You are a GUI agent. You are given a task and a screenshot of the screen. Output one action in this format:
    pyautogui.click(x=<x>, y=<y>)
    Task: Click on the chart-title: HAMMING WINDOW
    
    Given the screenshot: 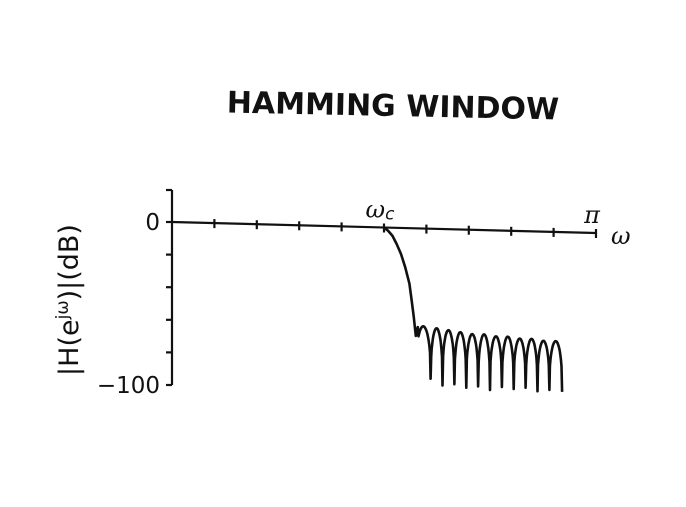 What is the action you would take?
    pyautogui.click(x=393, y=107)
    